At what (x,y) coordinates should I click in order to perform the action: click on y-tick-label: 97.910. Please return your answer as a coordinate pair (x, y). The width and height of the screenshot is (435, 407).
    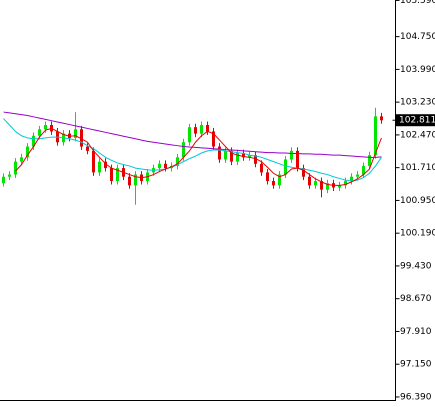
    Looking at the image, I should click on (416, 332).